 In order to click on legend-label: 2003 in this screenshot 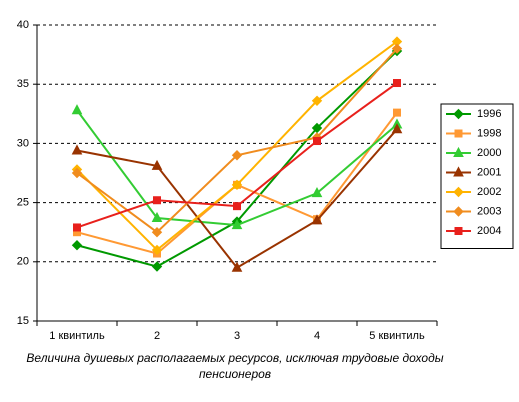, I will do `click(489, 211)`.